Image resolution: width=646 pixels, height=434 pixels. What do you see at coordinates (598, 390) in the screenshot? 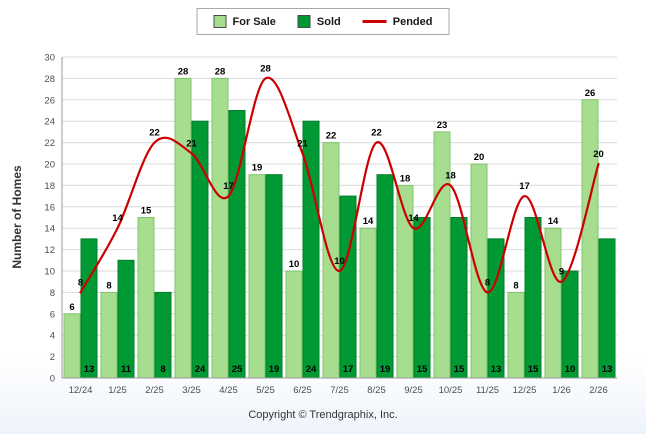
I see `x-tick-label: 2/26` at bounding box center [598, 390].